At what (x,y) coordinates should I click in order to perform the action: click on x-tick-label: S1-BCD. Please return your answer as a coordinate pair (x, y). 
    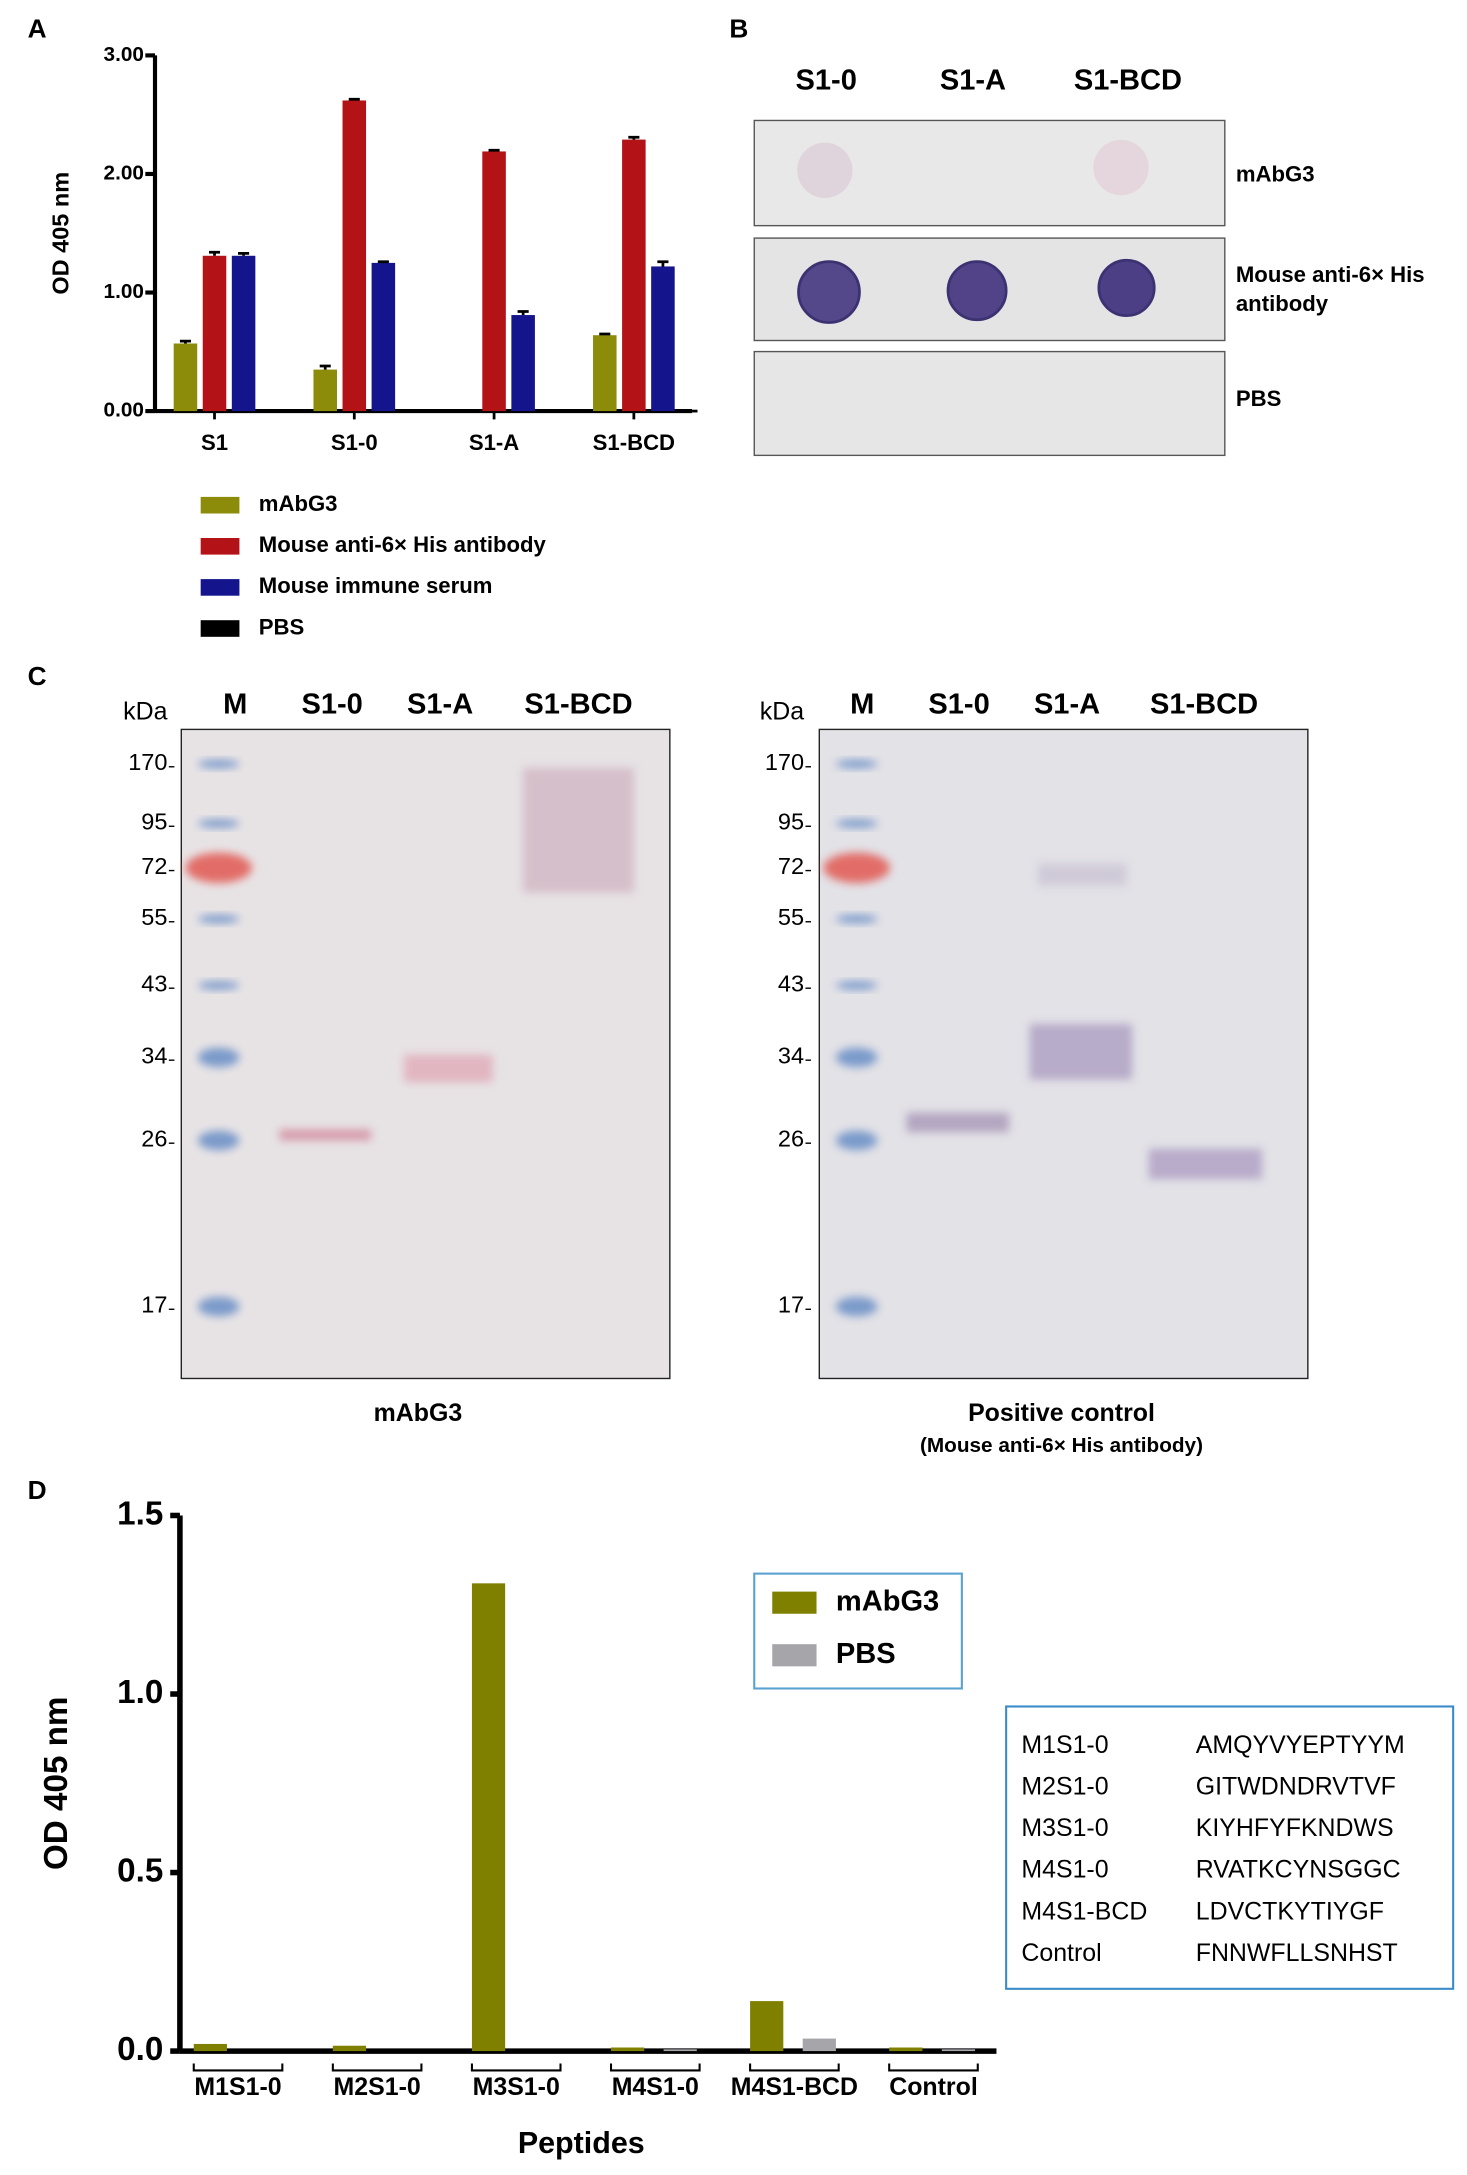
    Looking at the image, I should click on (634, 442).